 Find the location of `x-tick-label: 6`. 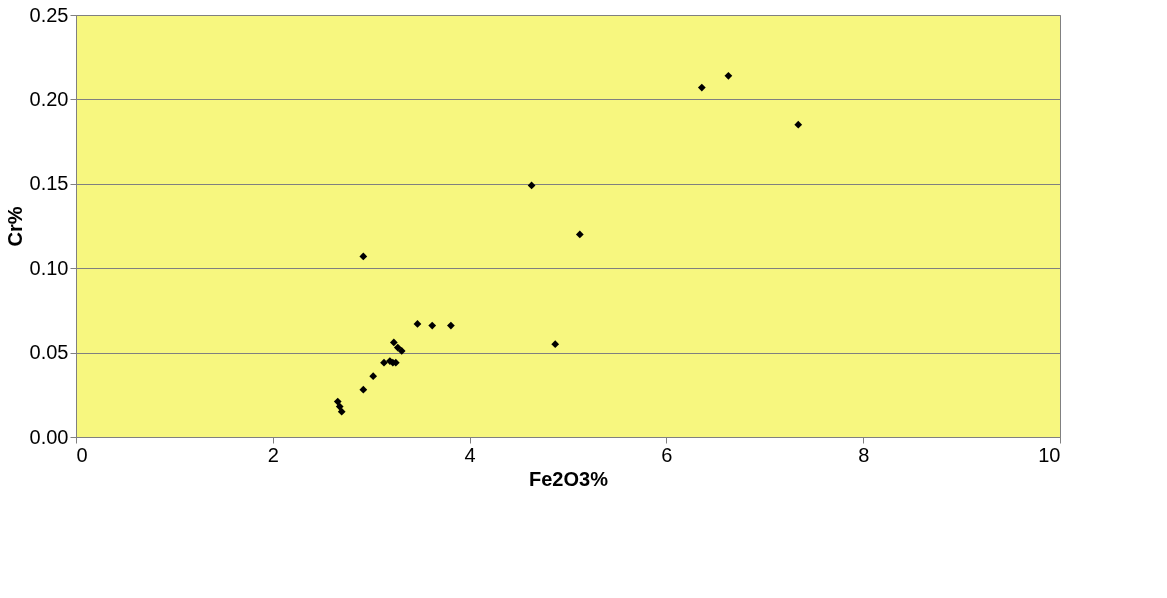

x-tick-label: 6 is located at coordinates (667, 454).